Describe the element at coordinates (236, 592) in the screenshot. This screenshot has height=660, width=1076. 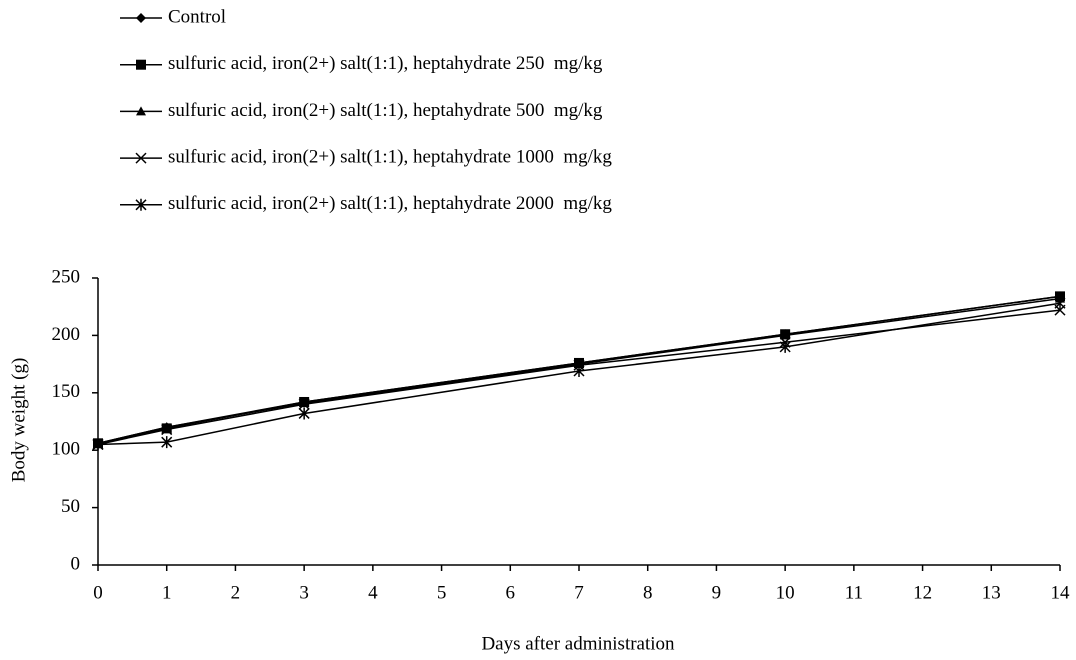
I see `x-tick-label: 2` at that location.